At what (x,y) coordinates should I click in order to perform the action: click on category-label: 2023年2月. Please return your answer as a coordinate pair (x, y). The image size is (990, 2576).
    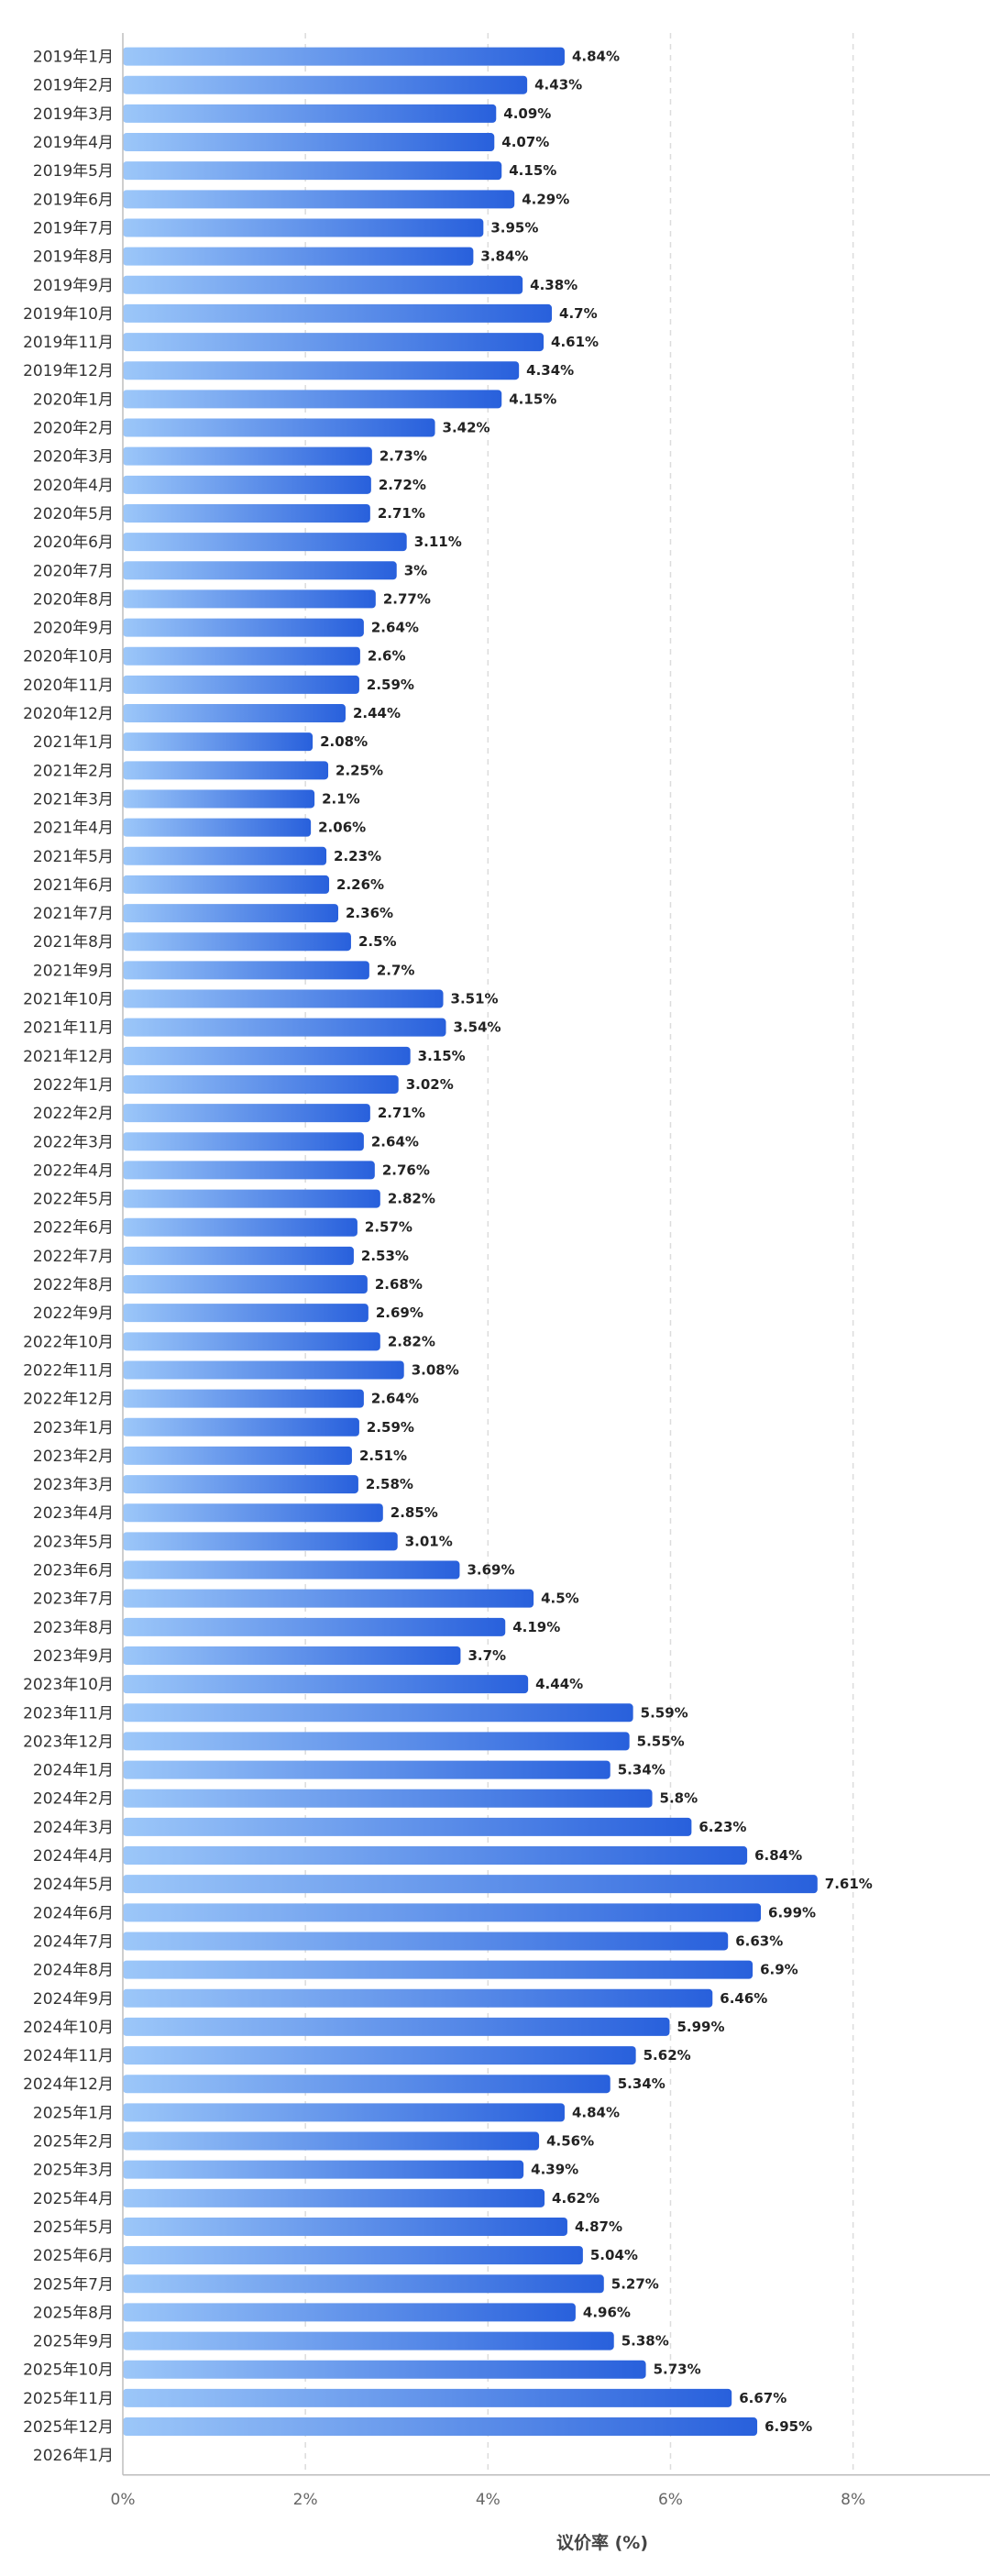
    Looking at the image, I should click on (73, 1457).